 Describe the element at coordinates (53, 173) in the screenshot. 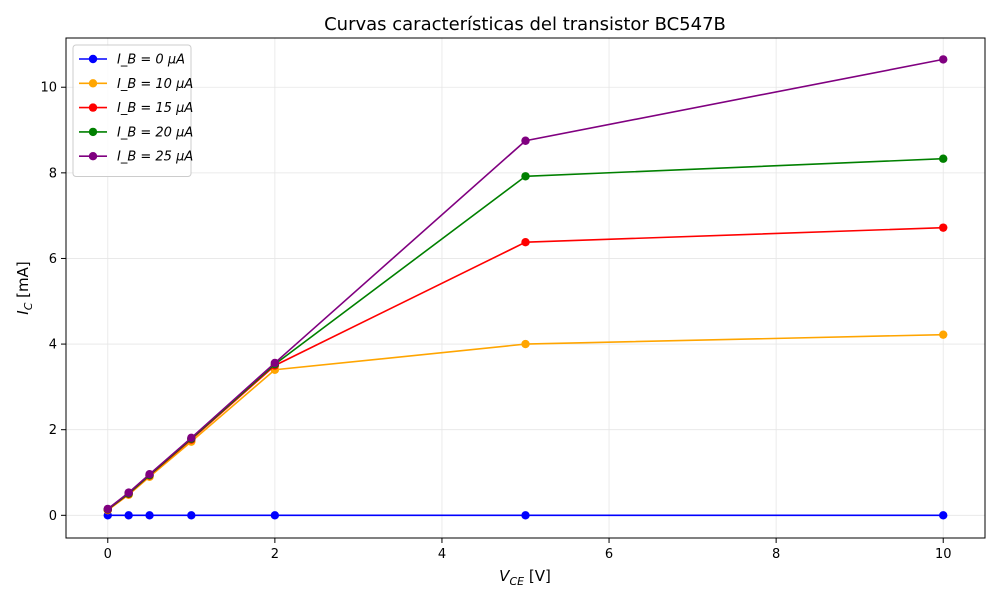

I see `y-tick-label: 8` at that location.